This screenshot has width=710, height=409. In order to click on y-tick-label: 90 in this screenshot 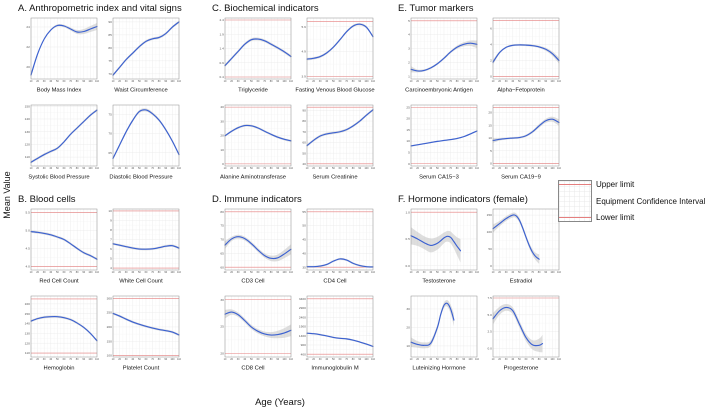, I will do `click(304, 110)`.